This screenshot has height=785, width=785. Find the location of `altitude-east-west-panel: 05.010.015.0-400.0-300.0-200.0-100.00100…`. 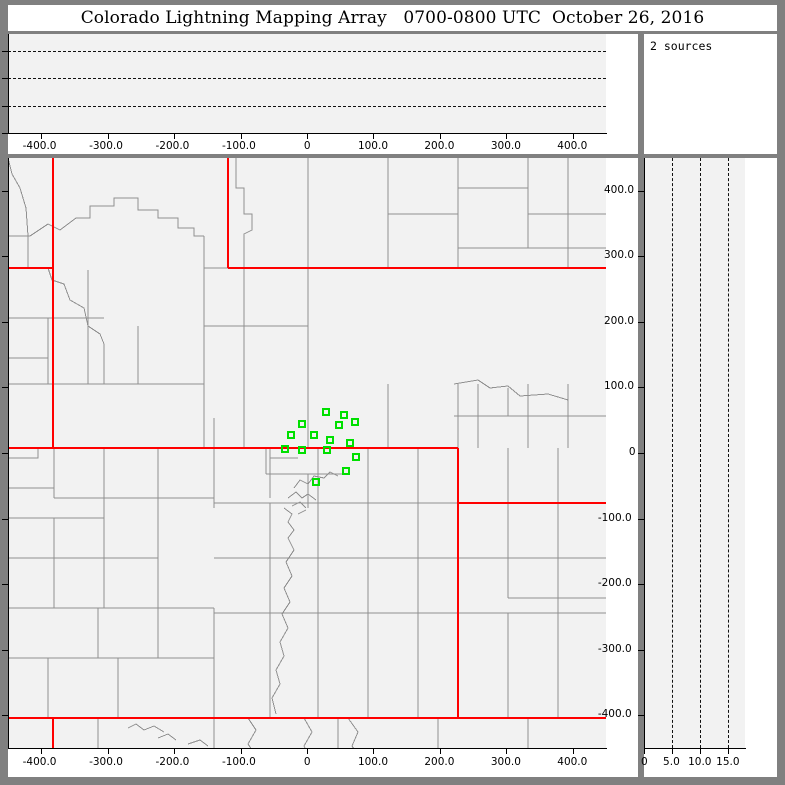

altitude-east-west-panel: 05.010.015.0-400.0-300.0-200.0-100.00100… is located at coordinates (319, 94).